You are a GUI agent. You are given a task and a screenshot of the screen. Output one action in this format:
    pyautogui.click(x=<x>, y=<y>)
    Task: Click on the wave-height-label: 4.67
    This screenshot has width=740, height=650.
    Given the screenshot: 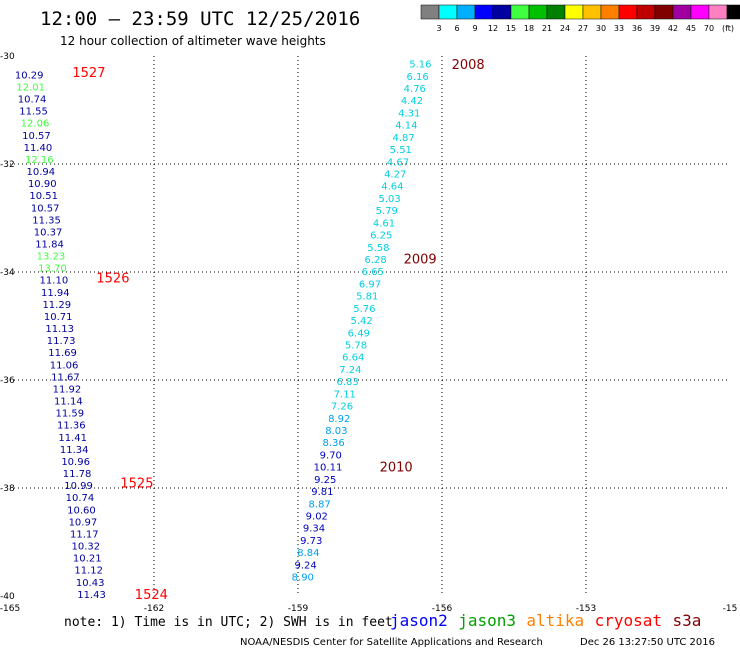 What is the action you would take?
    pyautogui.click(x=398, y=162)
    